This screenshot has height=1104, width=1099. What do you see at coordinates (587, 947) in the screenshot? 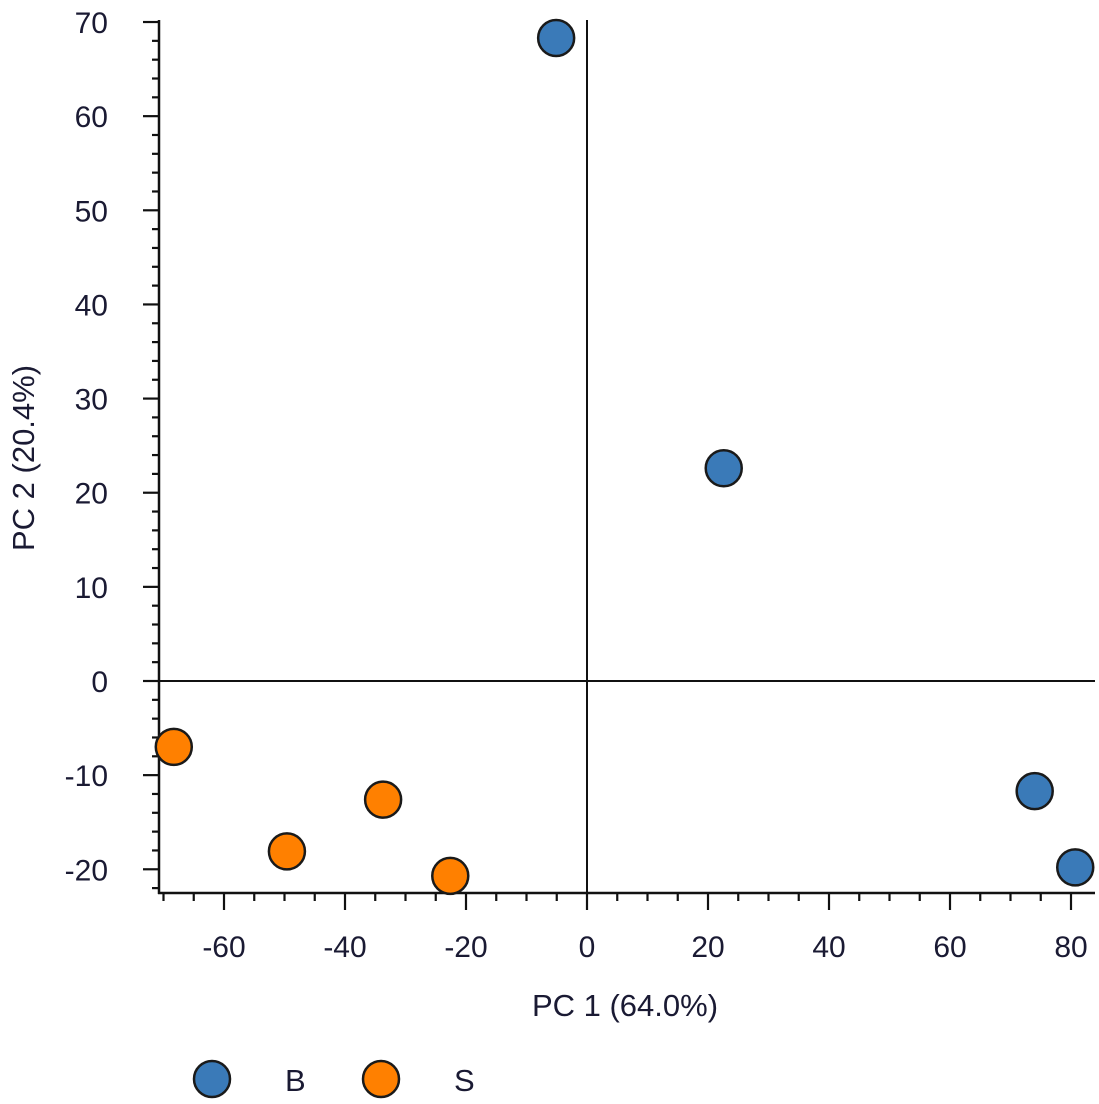
I see `x-tick-label: 0` at bounding box center [587, 947].